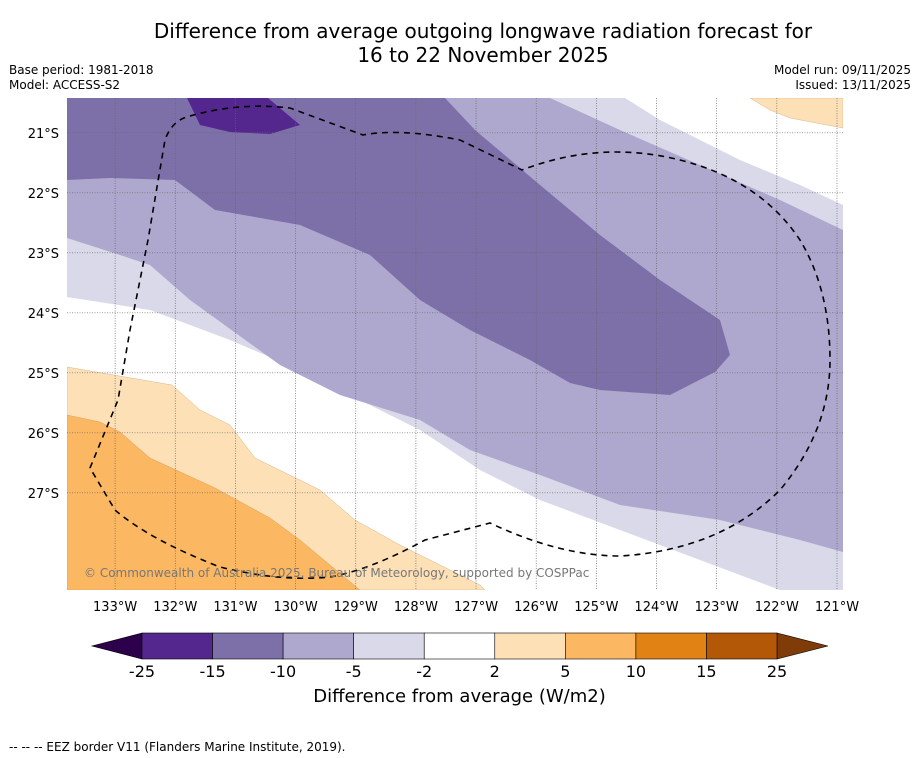  What do you see at coordinates (356, 607) in the screenshot?
I see `lon-tick-label: 129°W` at bounding box center [356, 607].